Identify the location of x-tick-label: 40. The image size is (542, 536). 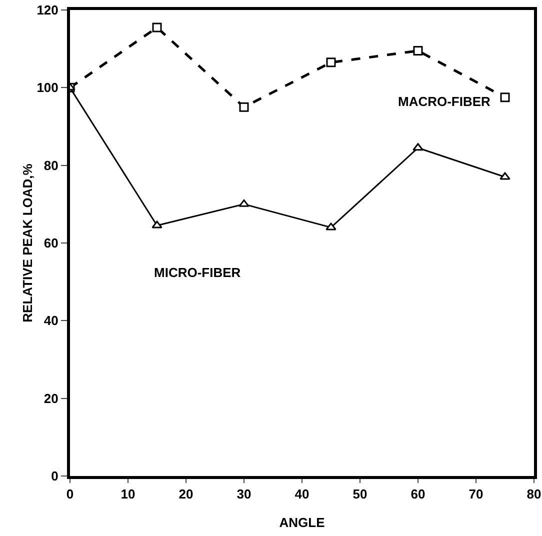
(302, 494).